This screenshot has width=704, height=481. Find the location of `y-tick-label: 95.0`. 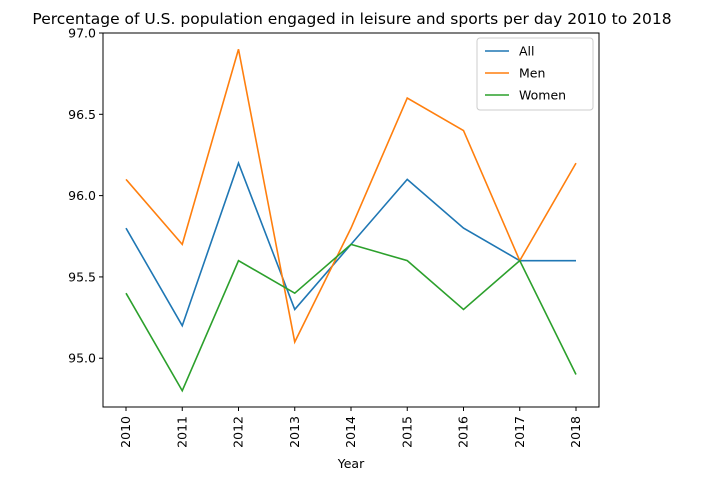

y-tick-label: 95.0 is located at coordinates (82, 358).